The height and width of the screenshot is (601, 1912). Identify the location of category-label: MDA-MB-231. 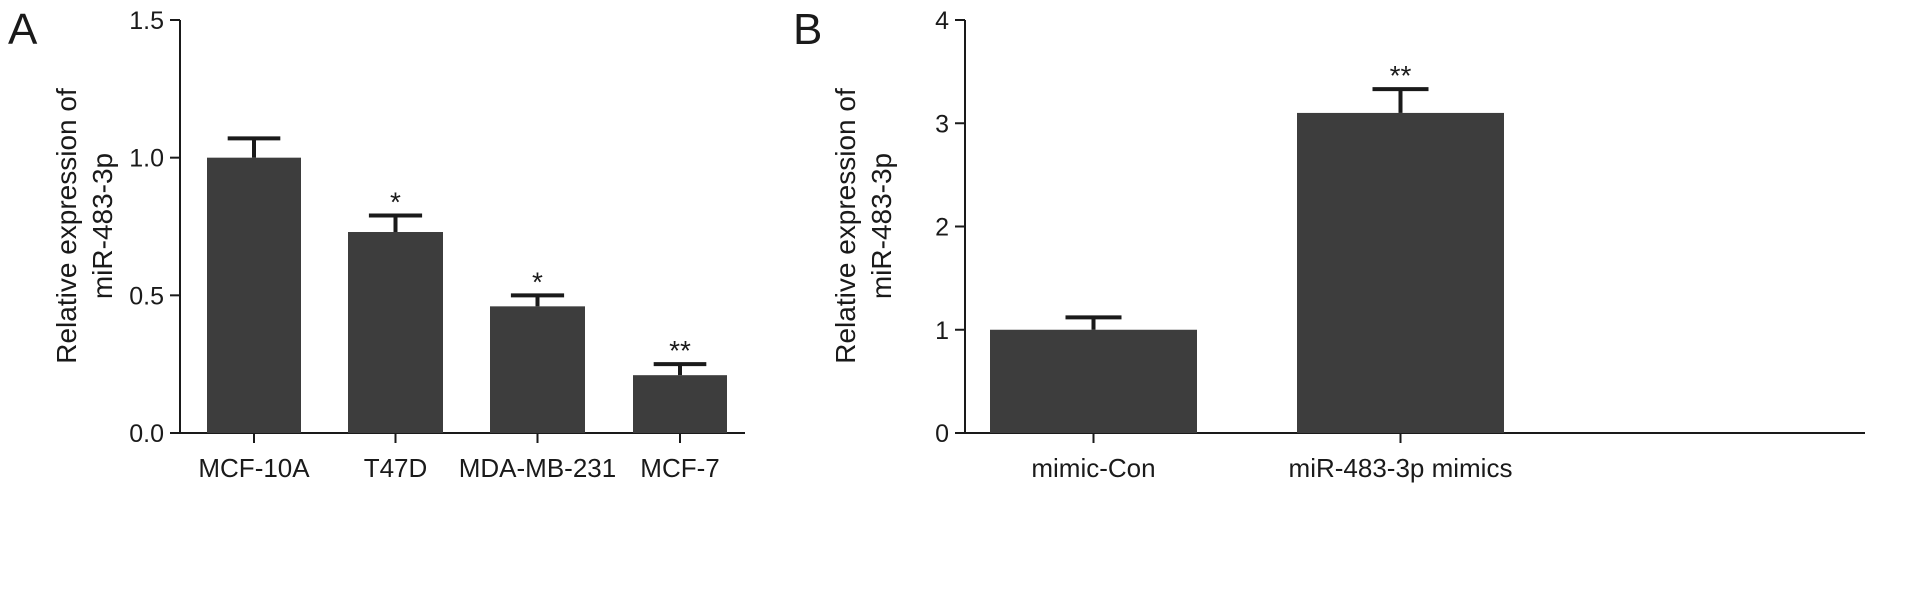
(537, 468).